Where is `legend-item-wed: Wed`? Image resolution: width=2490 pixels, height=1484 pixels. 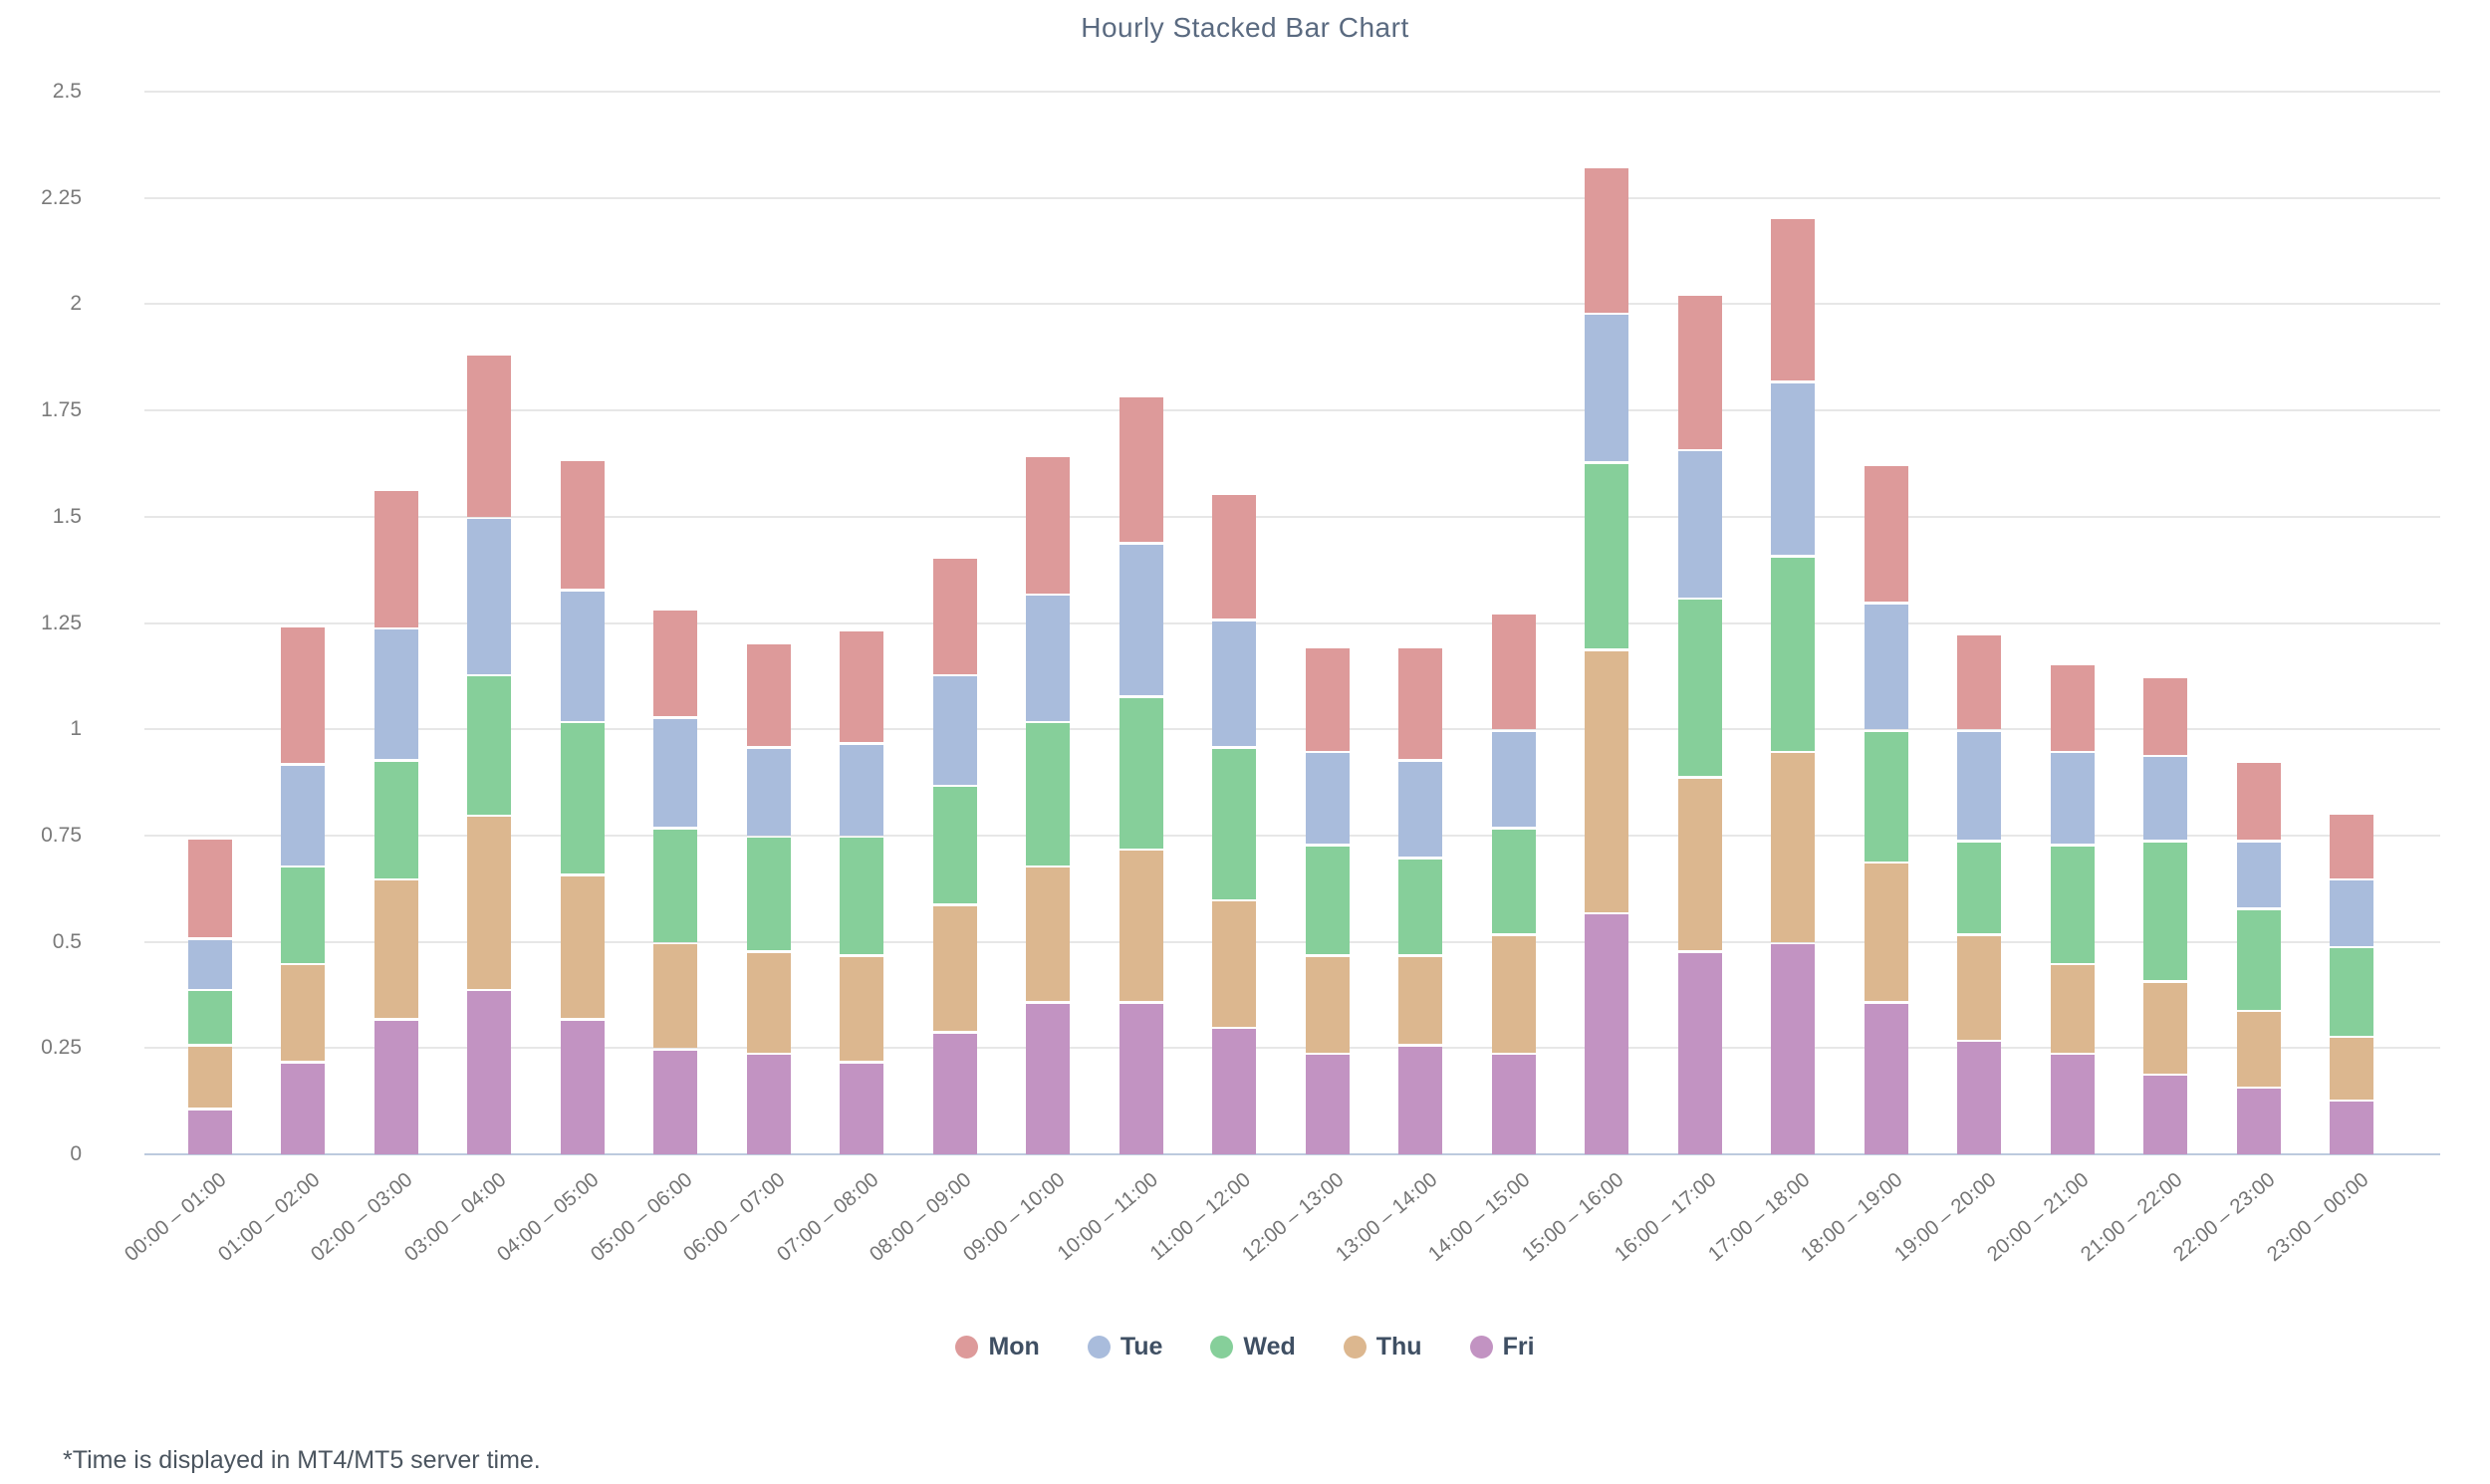 legend-item-wed: Wed is located at coordinates (1253, 1347).